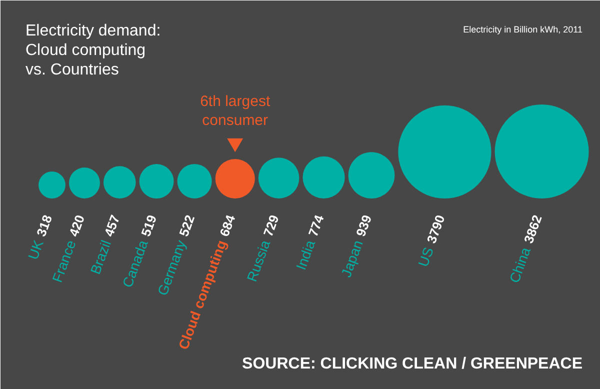  I want to click on data-label: 684, so click(227, 225).